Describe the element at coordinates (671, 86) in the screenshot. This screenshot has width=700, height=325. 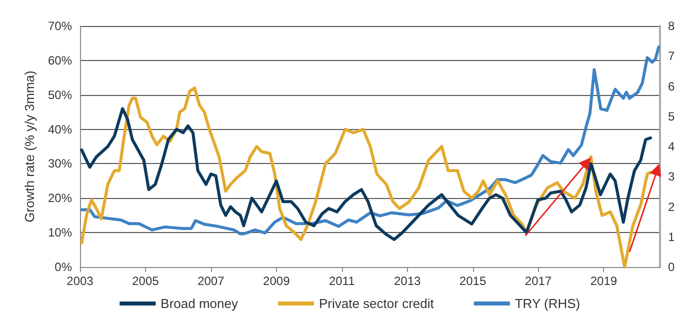
I see `y2-tick-label: 6` at that location.